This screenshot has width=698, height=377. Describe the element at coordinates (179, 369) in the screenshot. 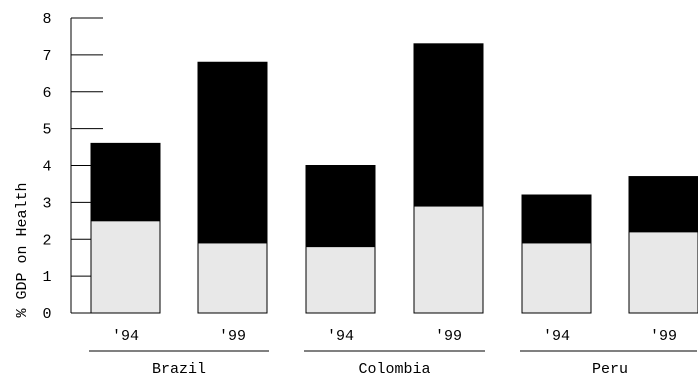

I see `group-label: Brazil` at that location.